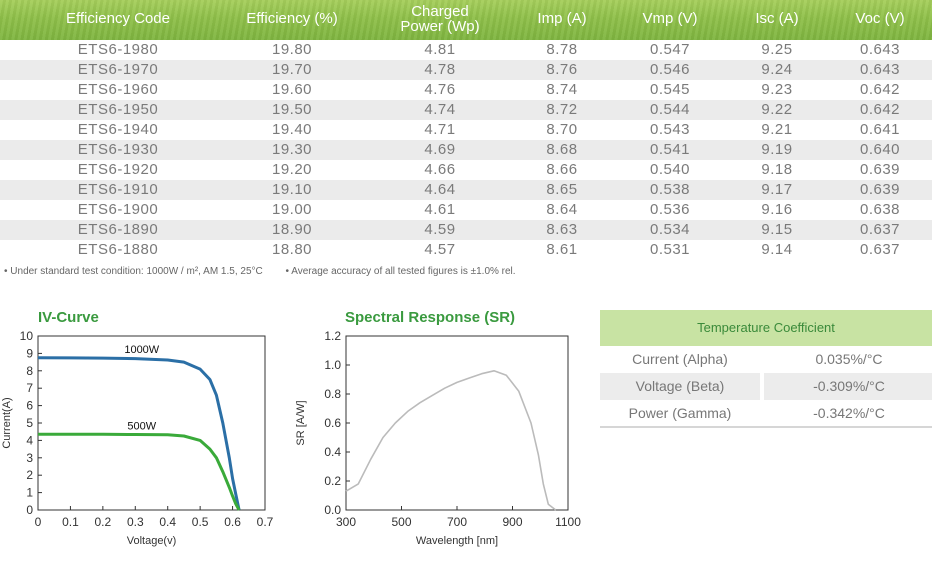 This screenshot has height=568, width=932. What do you see at coordinates (440, 169) in the screenshot?
I see `cell-power: 4.66` at bounding box center [440, 169].